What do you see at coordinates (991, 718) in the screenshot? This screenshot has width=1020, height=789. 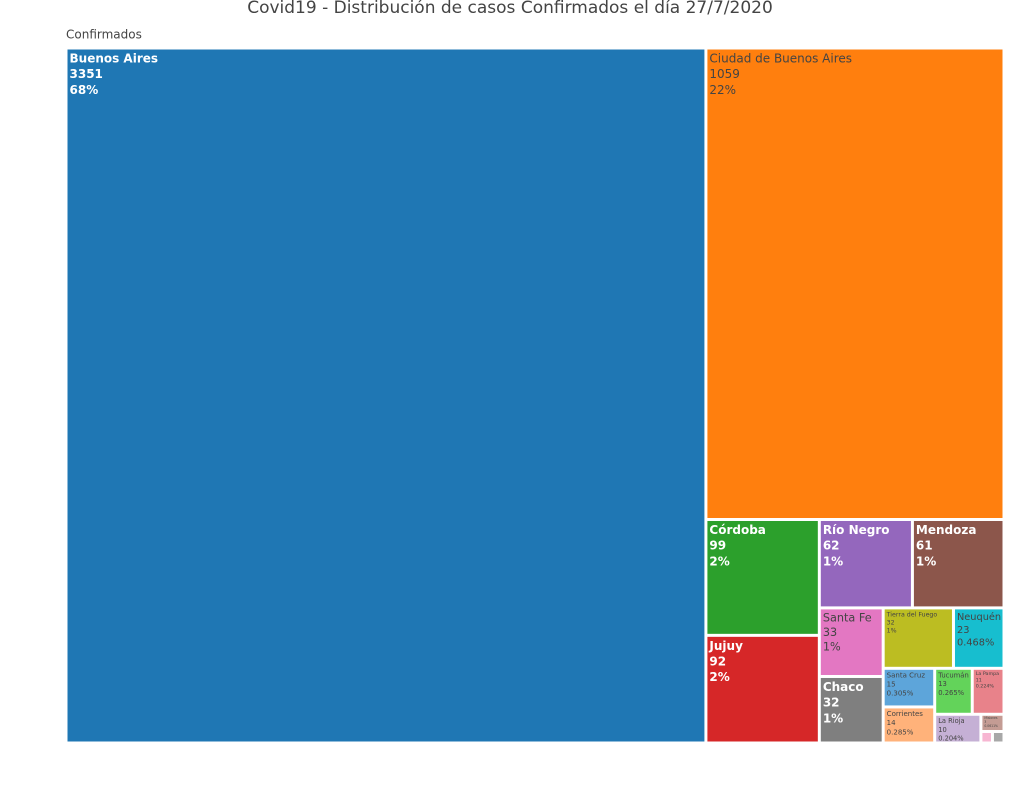 I see `tile-label: Misiones` at bounding box center [991, 718].